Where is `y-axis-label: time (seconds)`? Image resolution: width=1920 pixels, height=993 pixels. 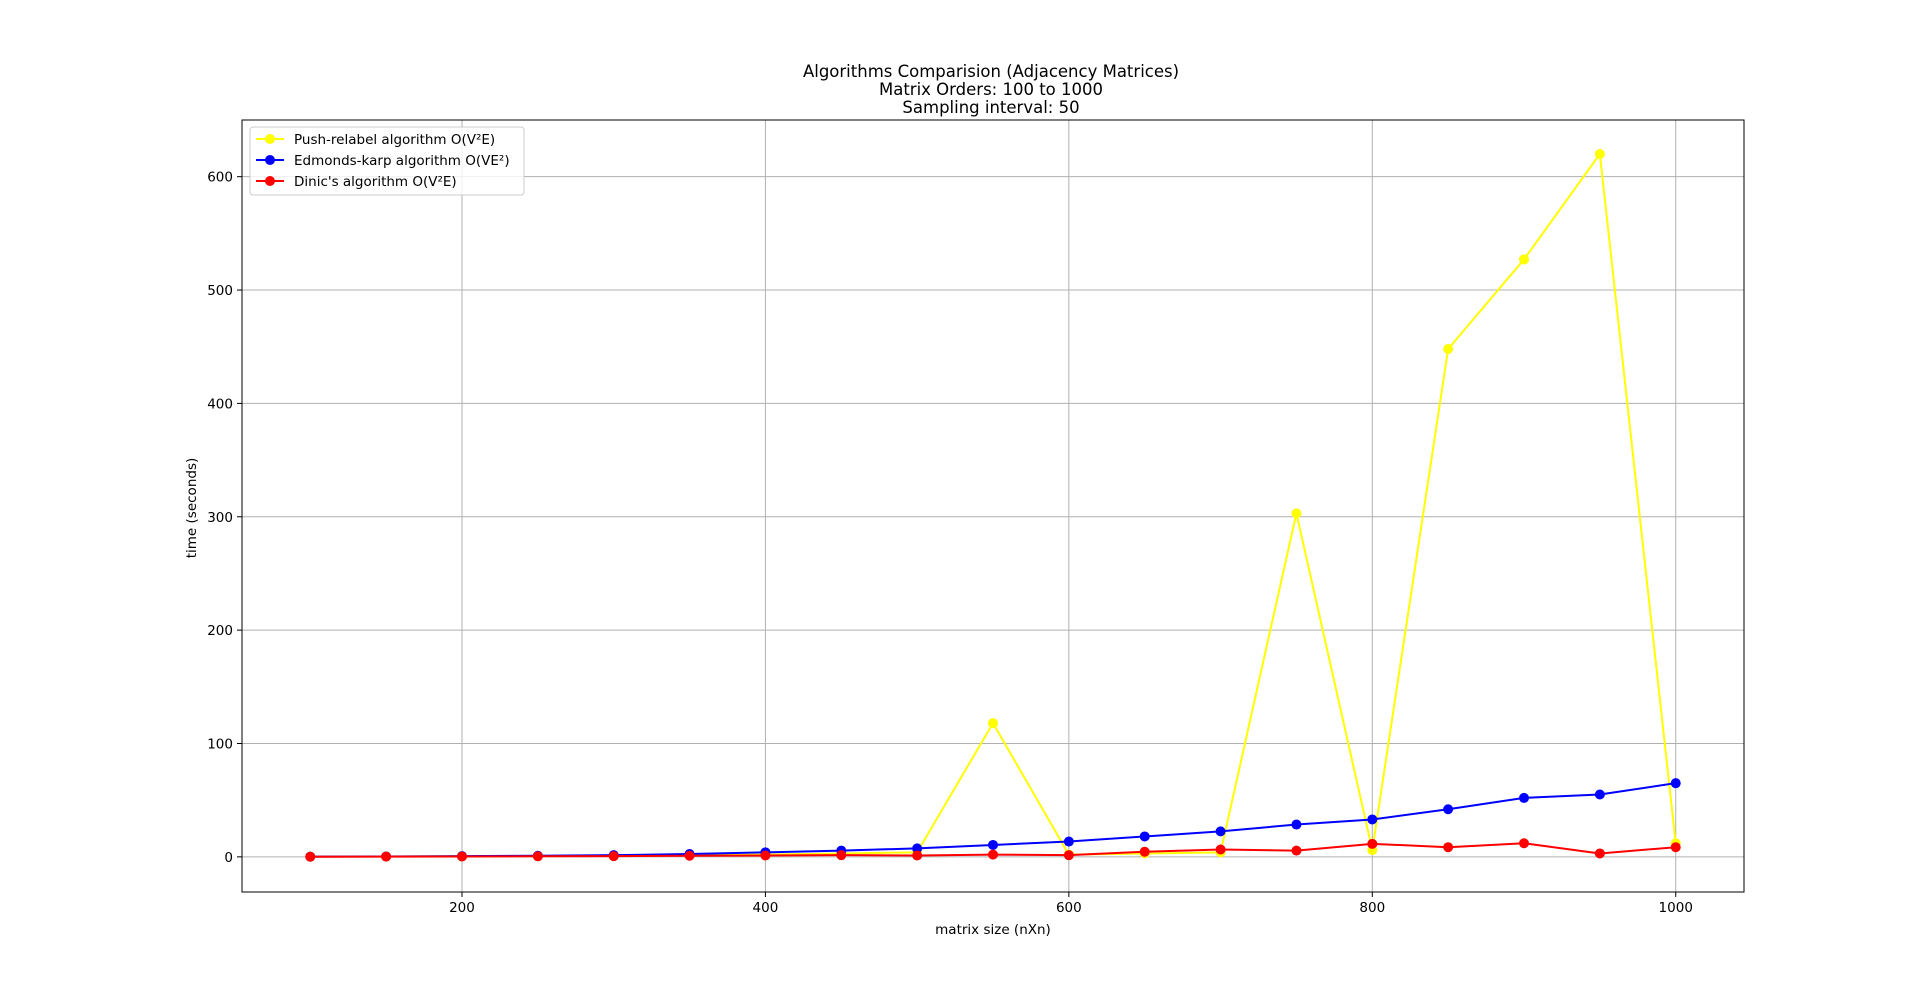 y-axis-label: time (seconds) is located at coordinates (192, 508).